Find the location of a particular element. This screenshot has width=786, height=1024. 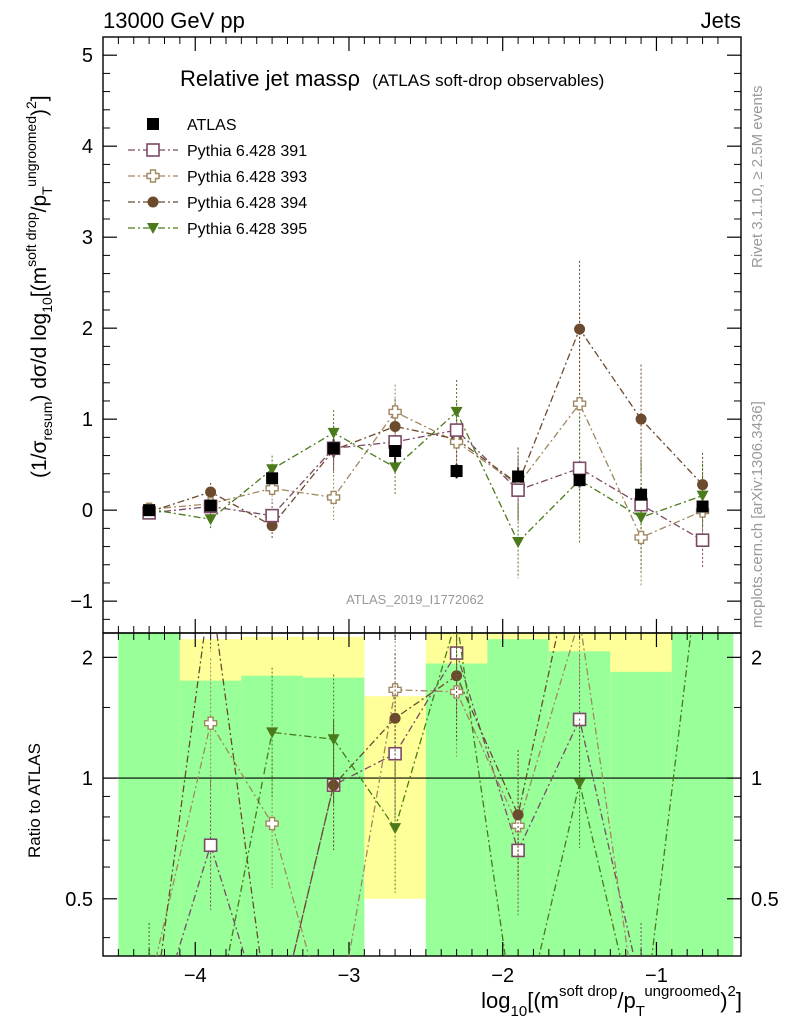

y-tick-label-main: −1 is located at coordinates (81, 602).